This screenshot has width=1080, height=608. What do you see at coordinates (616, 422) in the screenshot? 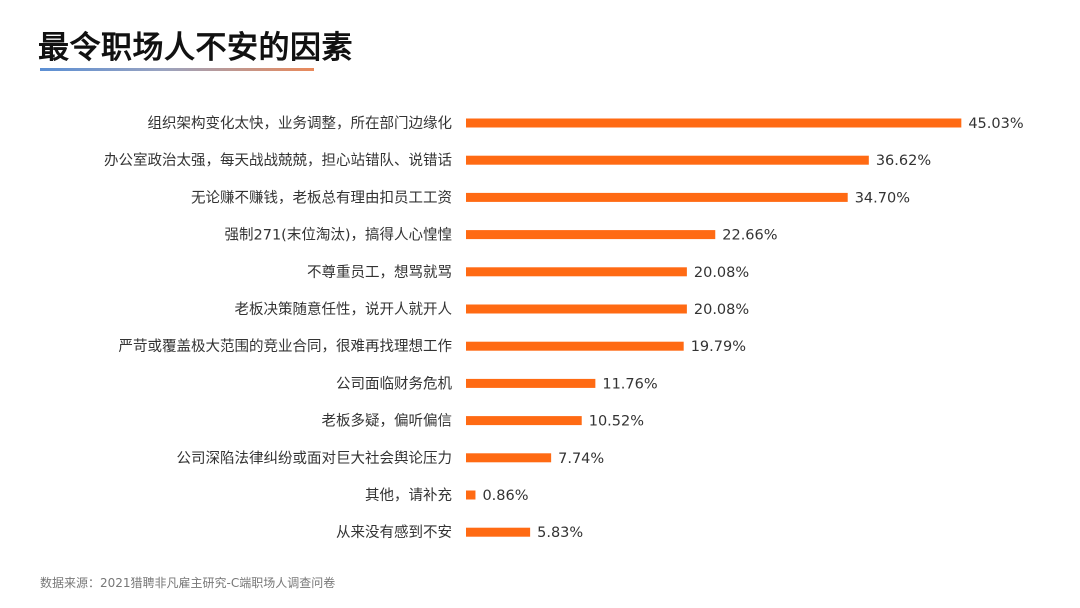
I see `value-label: 10.52%` at bounding box center [616, 422].